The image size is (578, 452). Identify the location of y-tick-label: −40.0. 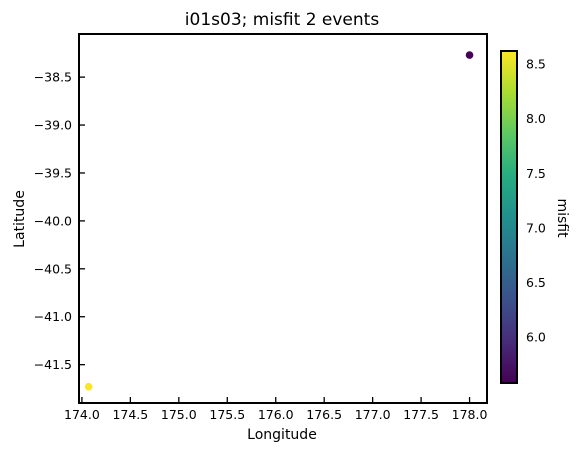
(53, 220).